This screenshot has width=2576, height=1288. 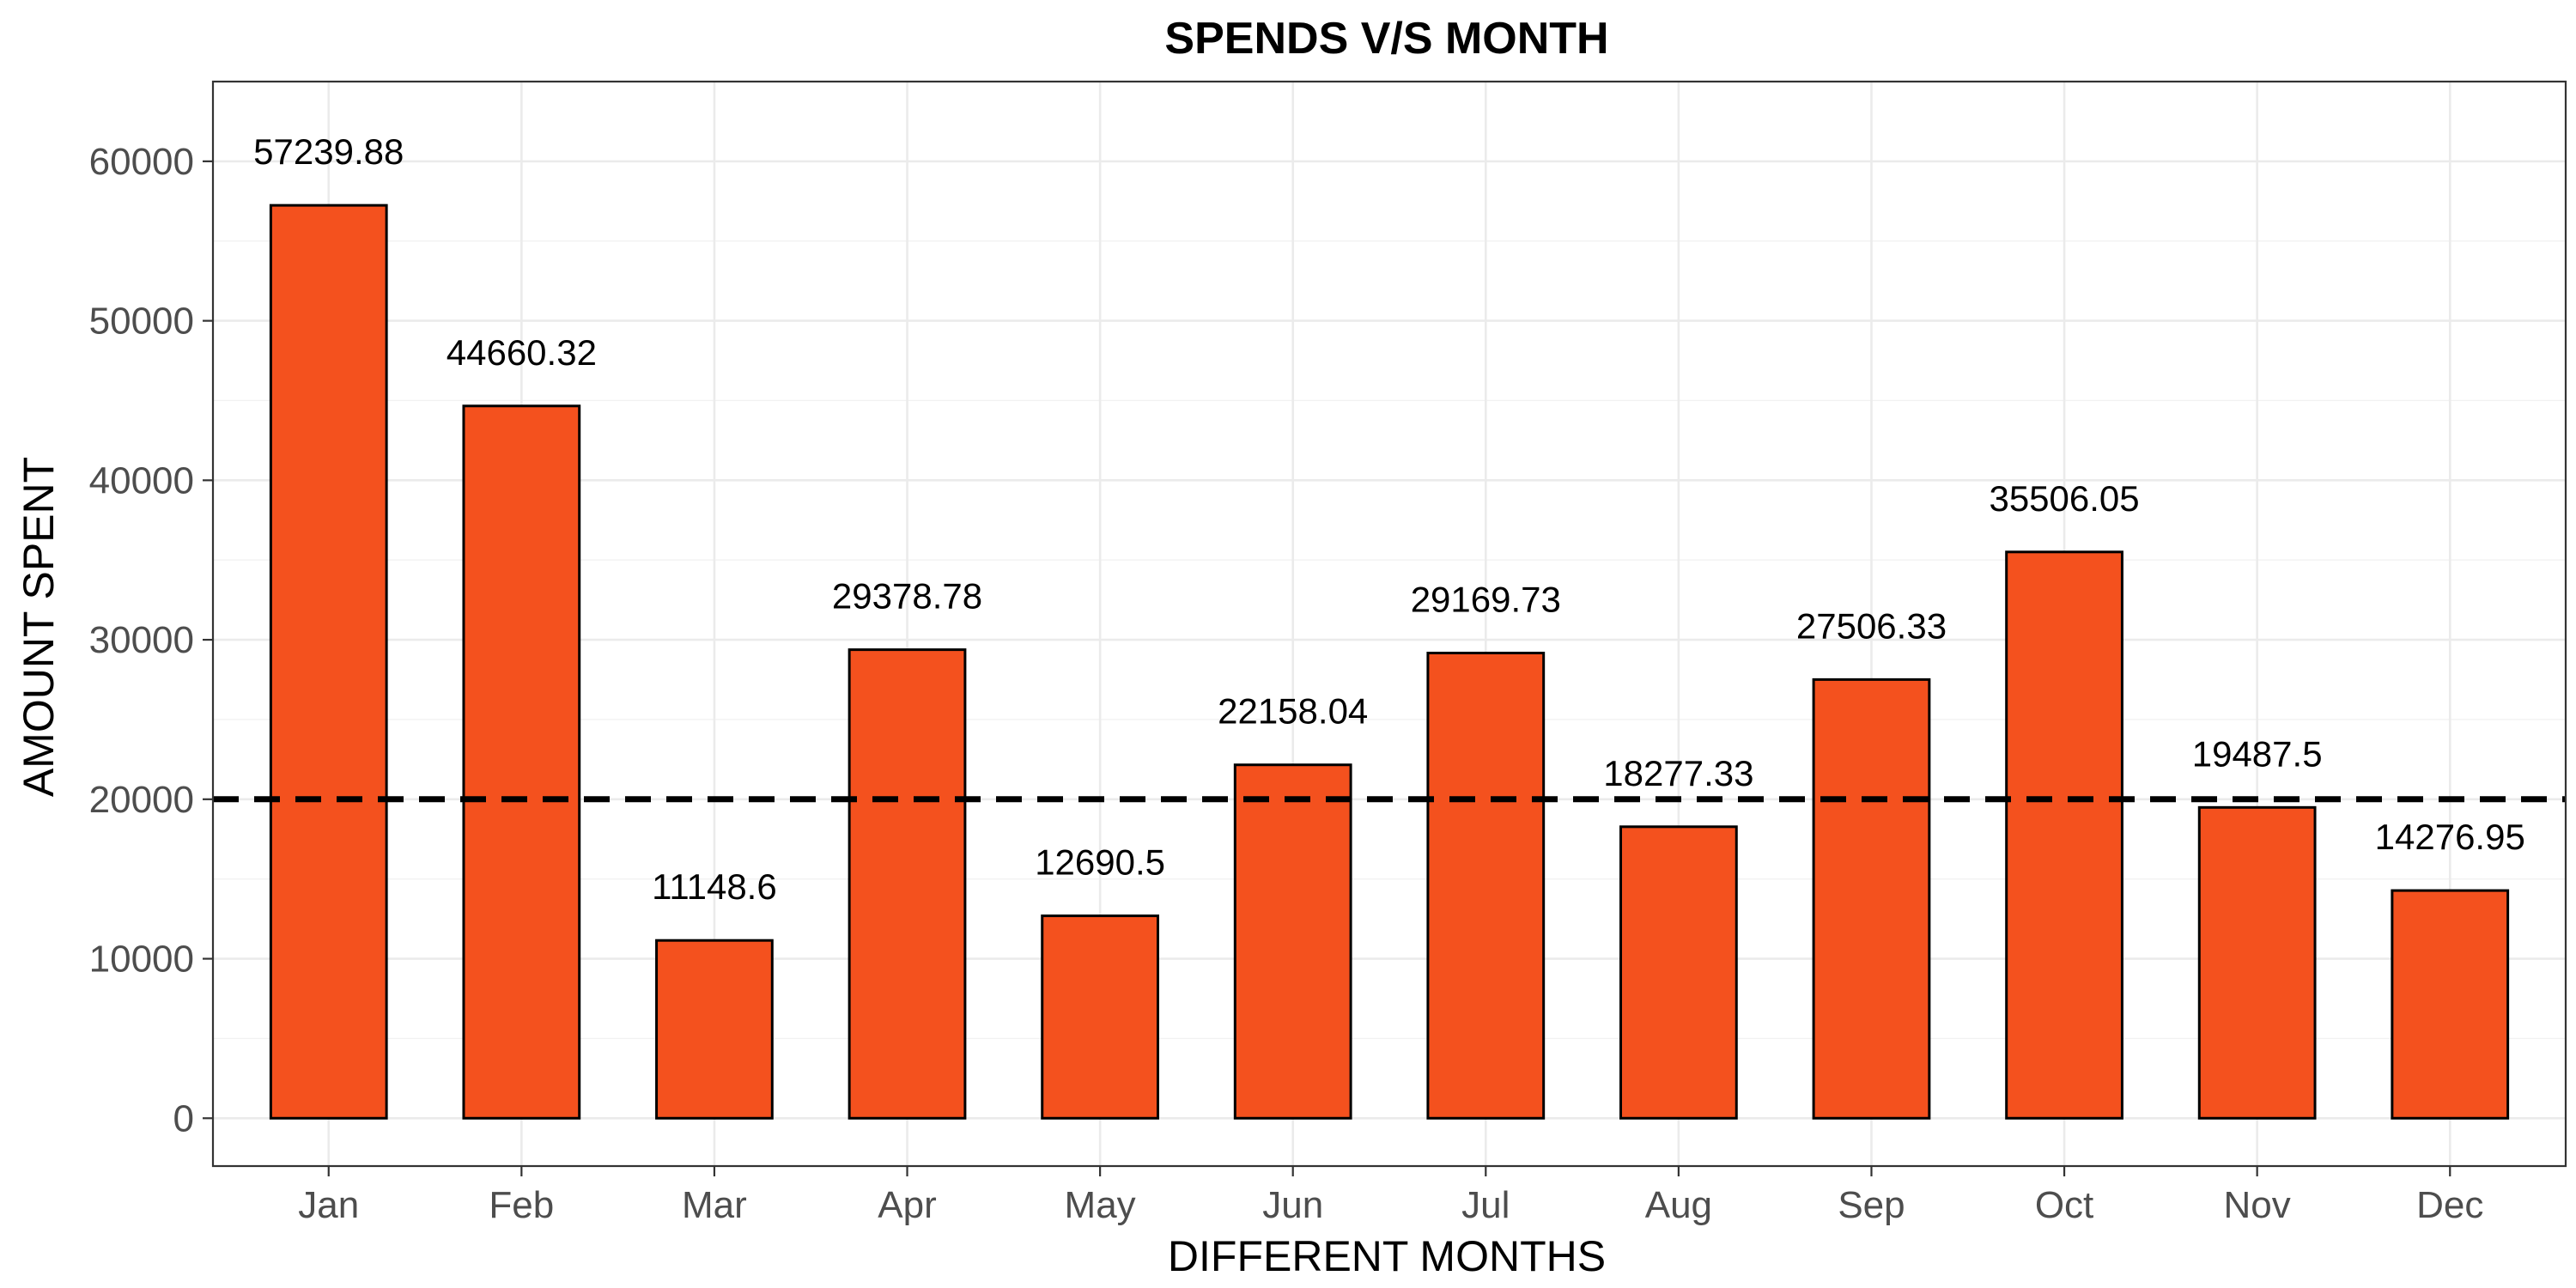 What do you see at coordinates (2064, 499) in the screenshot?
I see `data-label-oct: 35506.05` at bounding box center [2064, 499].